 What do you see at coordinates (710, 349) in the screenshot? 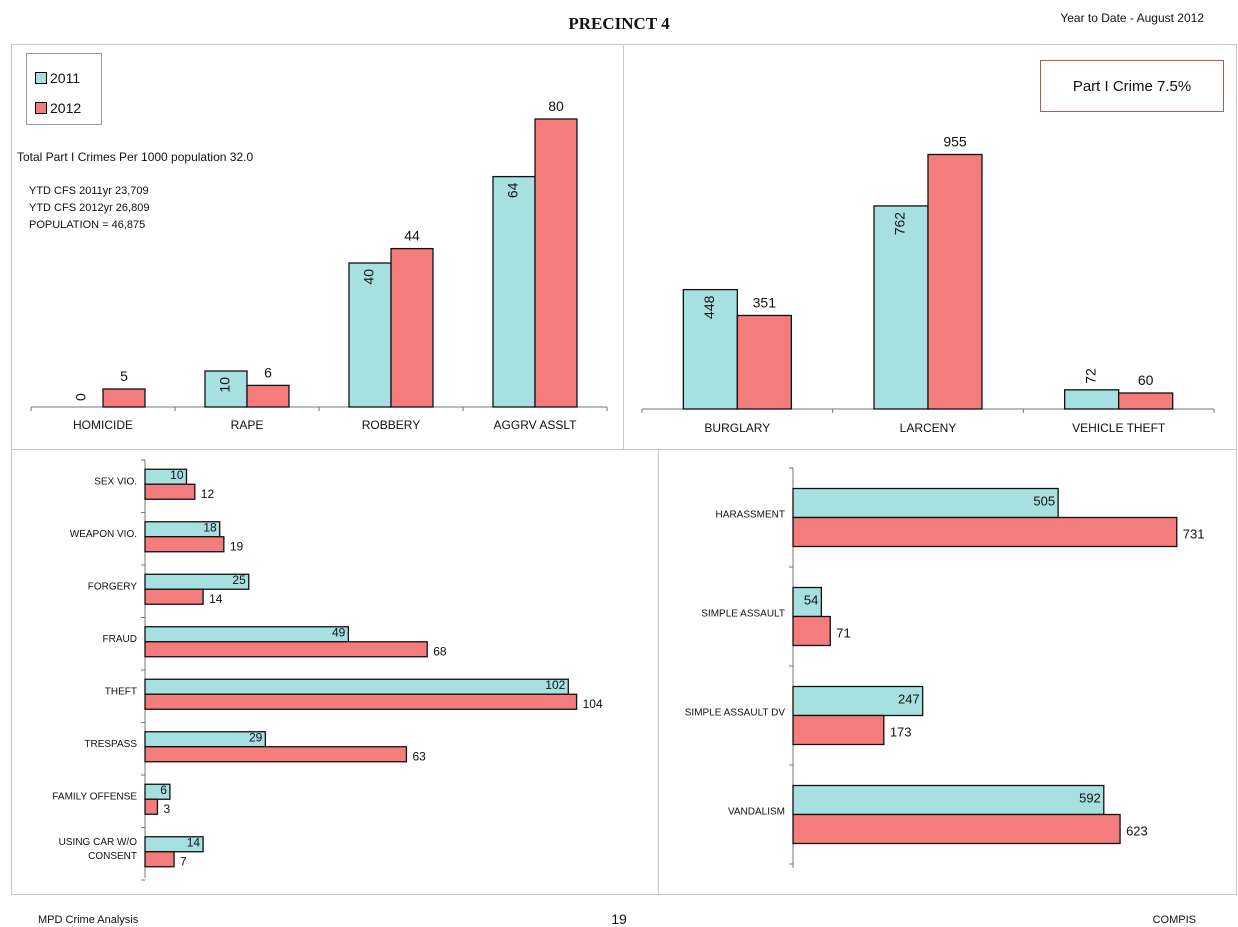
I see `bar-burglary-2011` at bounding box center [710, 349].